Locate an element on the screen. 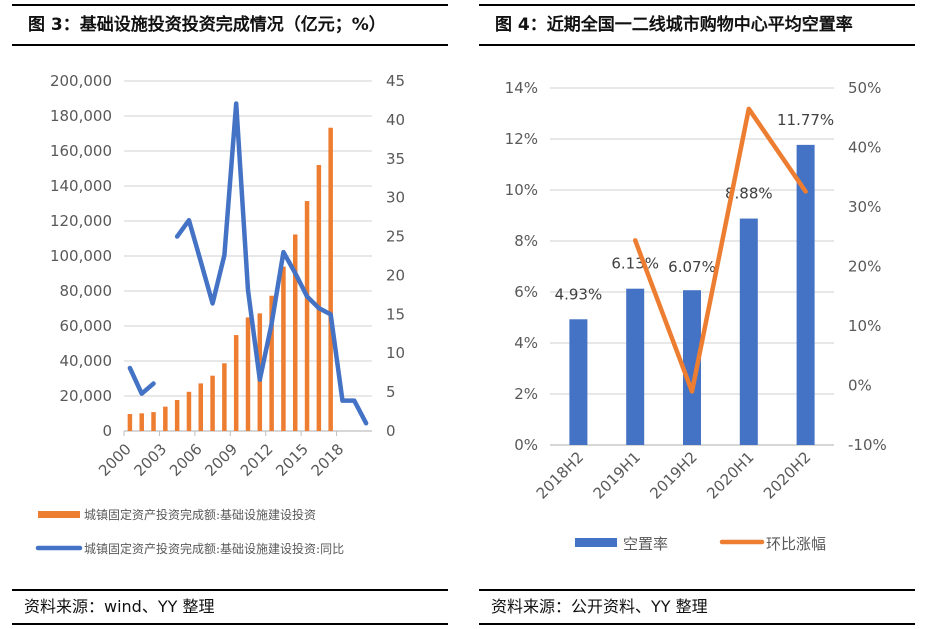 This screenshot has width=938, height=629. y-left-tick-label: 200,000 is located at coordinates (81, 81).